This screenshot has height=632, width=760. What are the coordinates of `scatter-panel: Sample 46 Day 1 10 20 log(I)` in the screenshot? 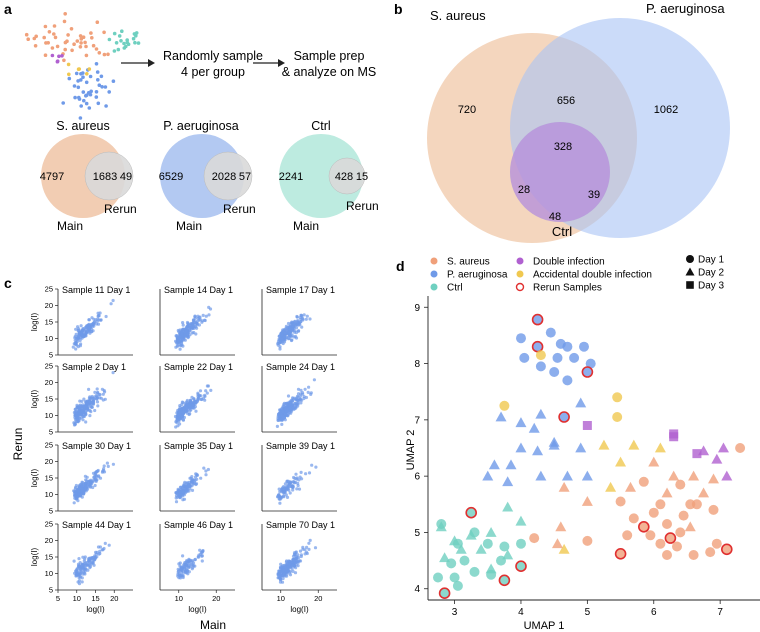 It's located at (197, 567).